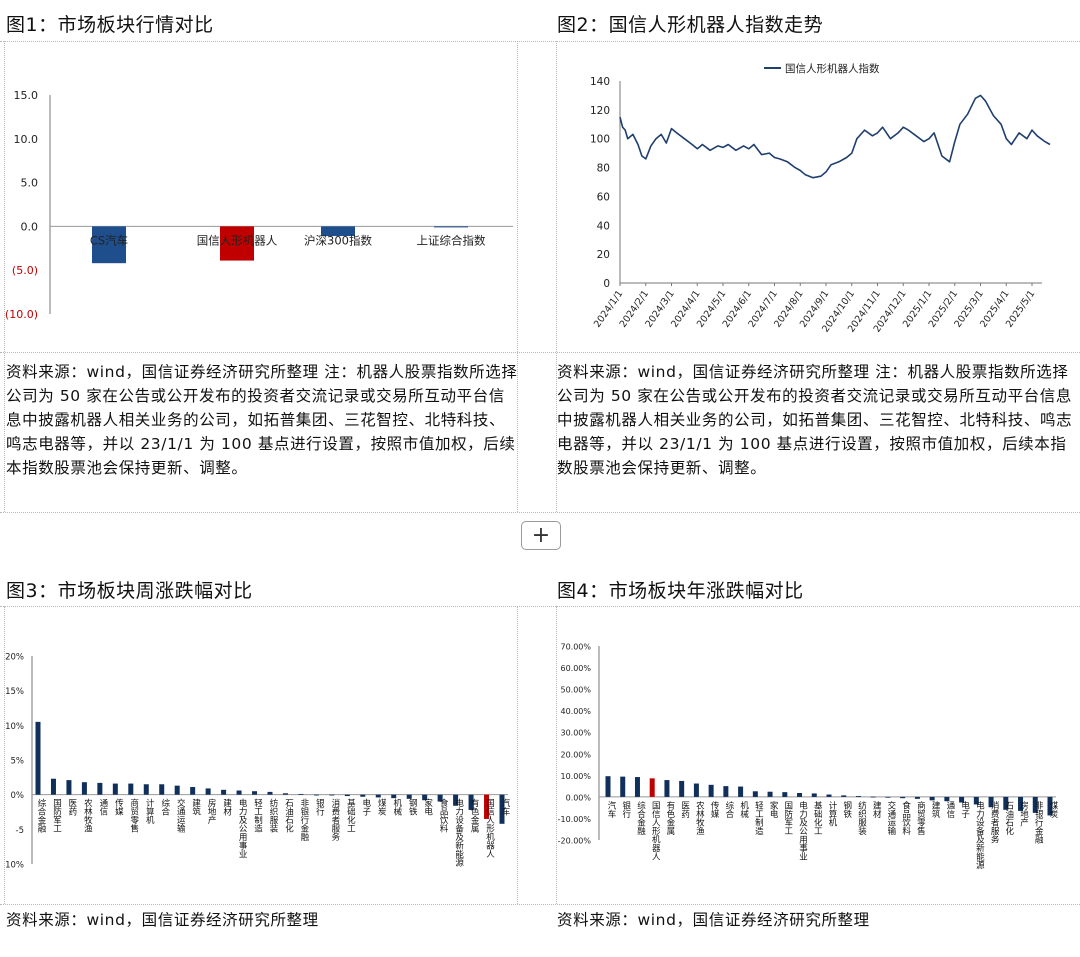  Describe the element at coordinates (41, 816) in the screenshot. I see `chart3-category-label: 综合金融` at that location.